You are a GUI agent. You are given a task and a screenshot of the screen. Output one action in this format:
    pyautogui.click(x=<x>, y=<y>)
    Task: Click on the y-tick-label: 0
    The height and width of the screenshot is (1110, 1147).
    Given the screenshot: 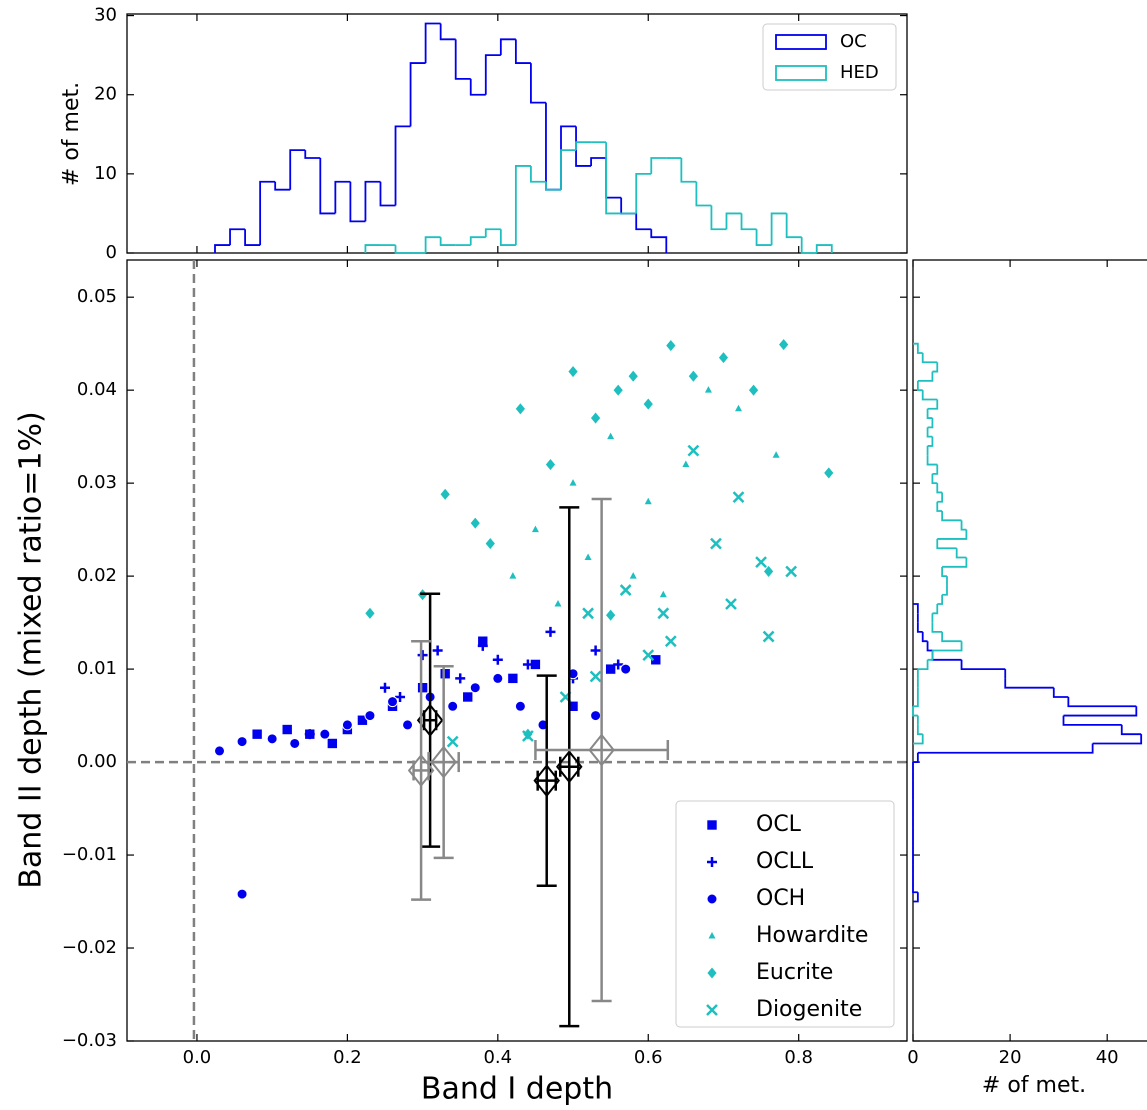 What is the action you would take?
    pyautogui.click(x=111, y=252)
    